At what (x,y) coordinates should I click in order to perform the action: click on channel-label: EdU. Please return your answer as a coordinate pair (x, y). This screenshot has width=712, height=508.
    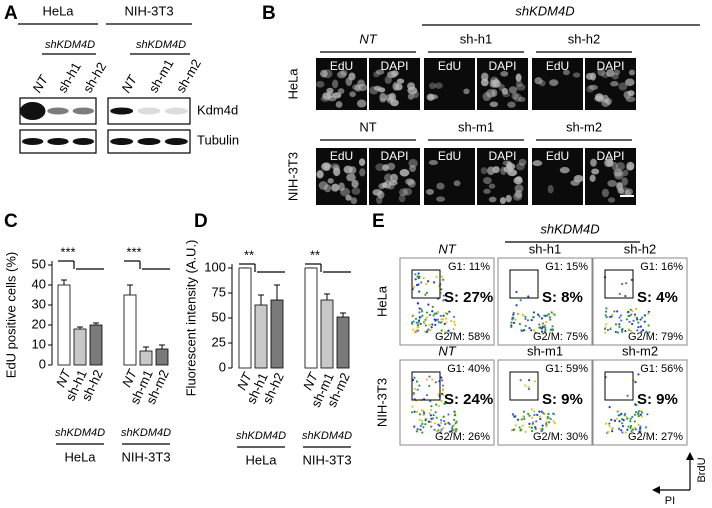
    Looking at the image, I should click on (449, 156).